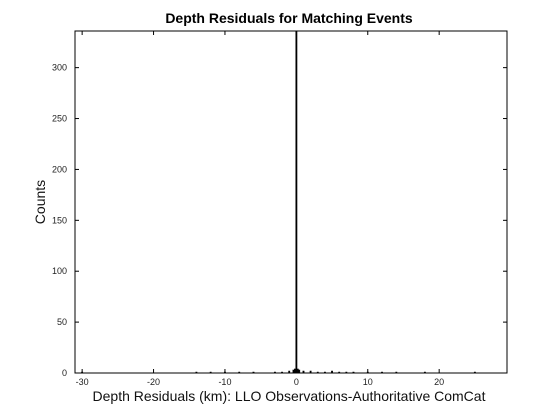 The image size is (560, 420). I want to click on y-tick-label: 50, so click(62, 322).